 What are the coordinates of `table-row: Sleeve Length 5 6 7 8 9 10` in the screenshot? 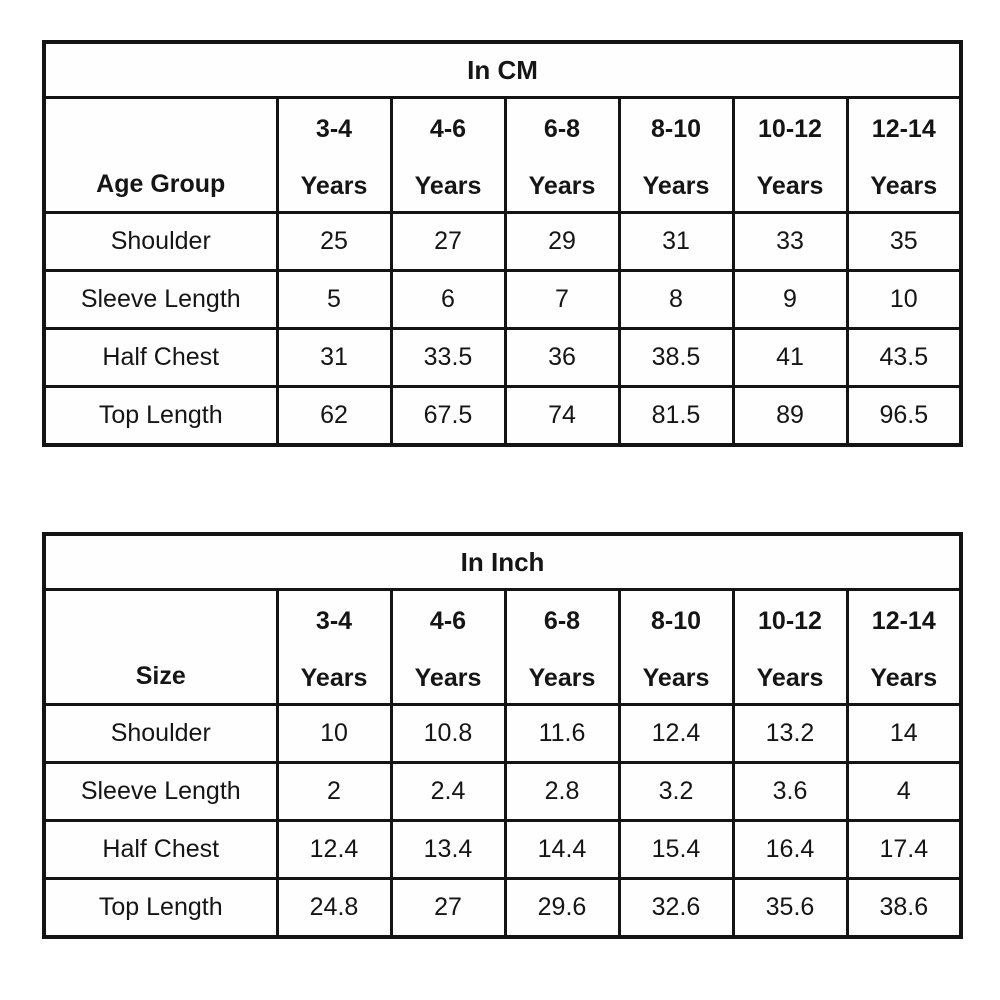 It's located at (502, 299).